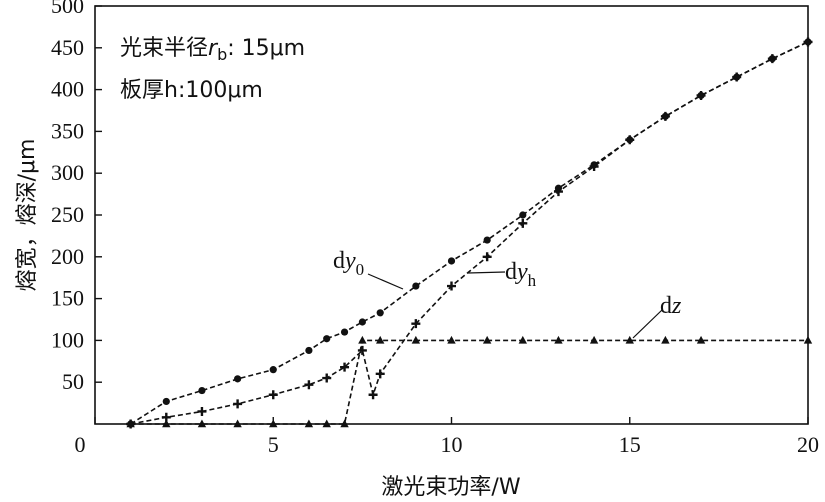 The width and height of the screenshot is (825, 502). Describe the element at coordinates (80, 444) in the screenshot. I see `x-tick-label: 0` at that location.